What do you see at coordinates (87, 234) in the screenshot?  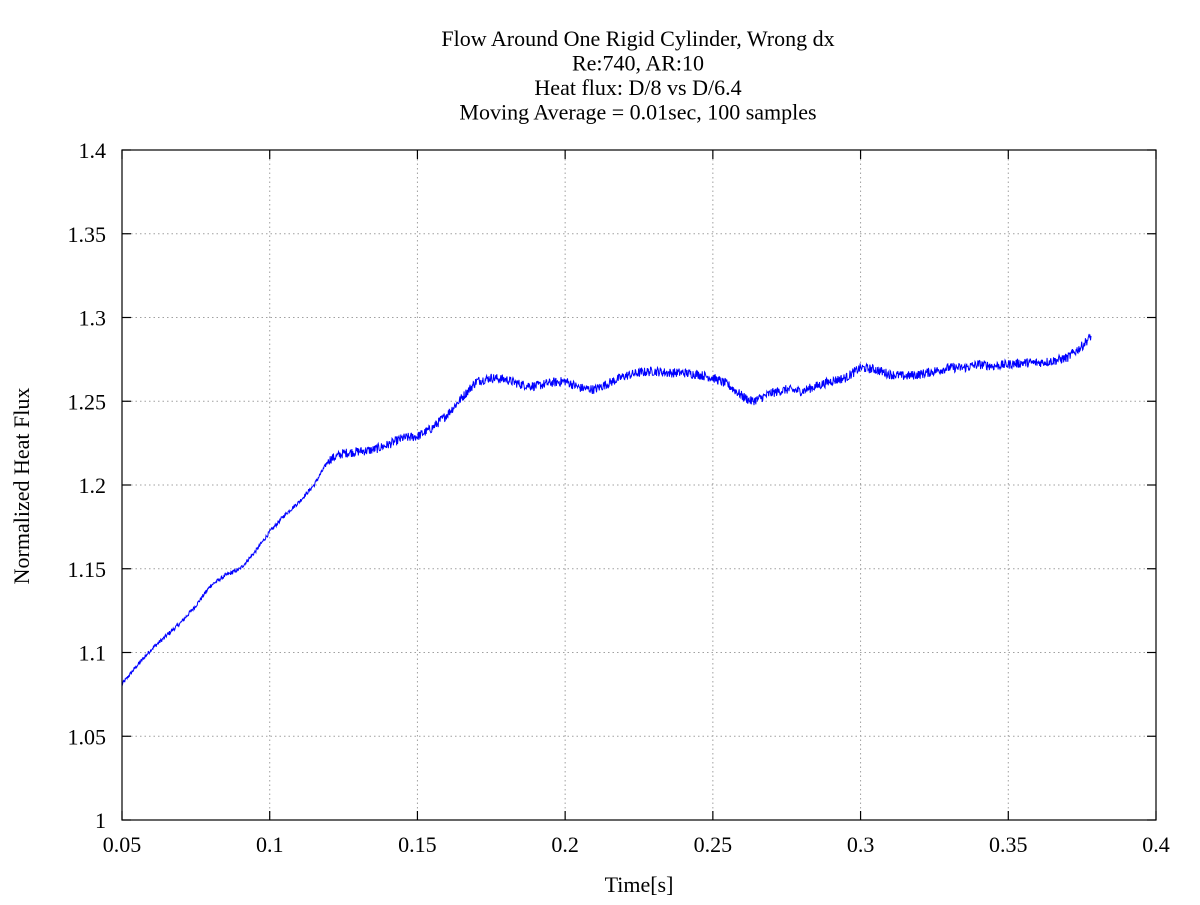 I see `y-tick-label: 1.35` at bounding box center [87, 234].